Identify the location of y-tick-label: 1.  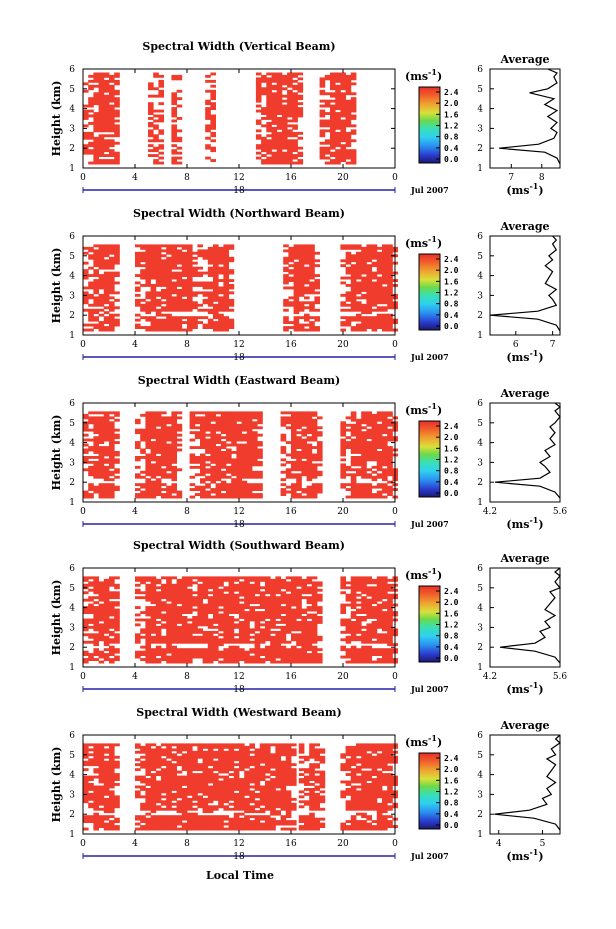
(72, 668).